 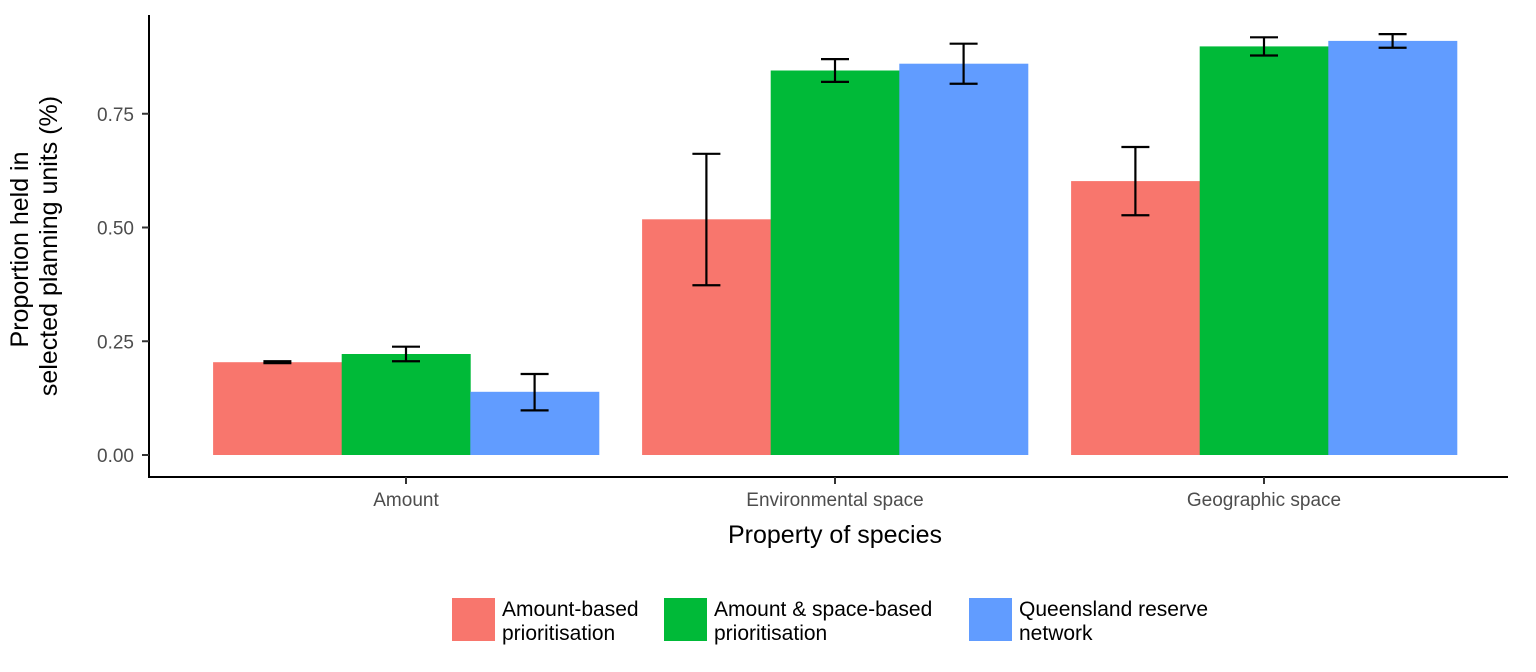 What do you see at coordinates (406, 500) in the screenshot?
I see `x-tick-label: Amount` at bounding box center [406, 500].